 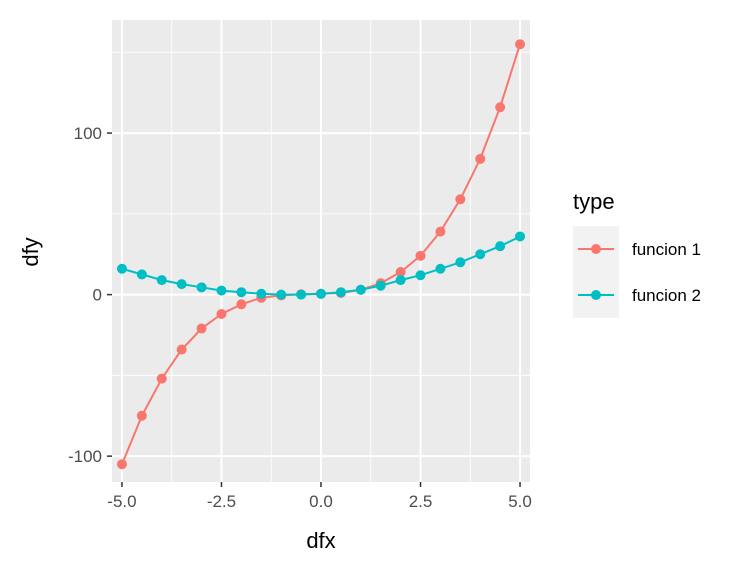 What do you see at coordinates (320, 540) in the screenshot?
I see `x-axis-title: dfx` at bounding box center [320, 540].